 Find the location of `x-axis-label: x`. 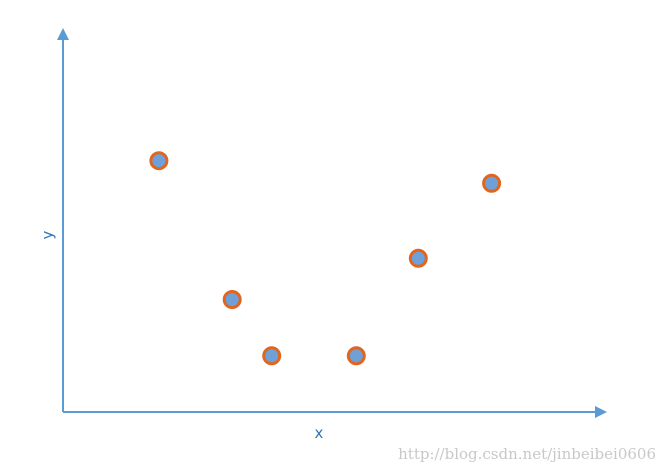

x-axis-label: x is located at coordinates (319, 433).